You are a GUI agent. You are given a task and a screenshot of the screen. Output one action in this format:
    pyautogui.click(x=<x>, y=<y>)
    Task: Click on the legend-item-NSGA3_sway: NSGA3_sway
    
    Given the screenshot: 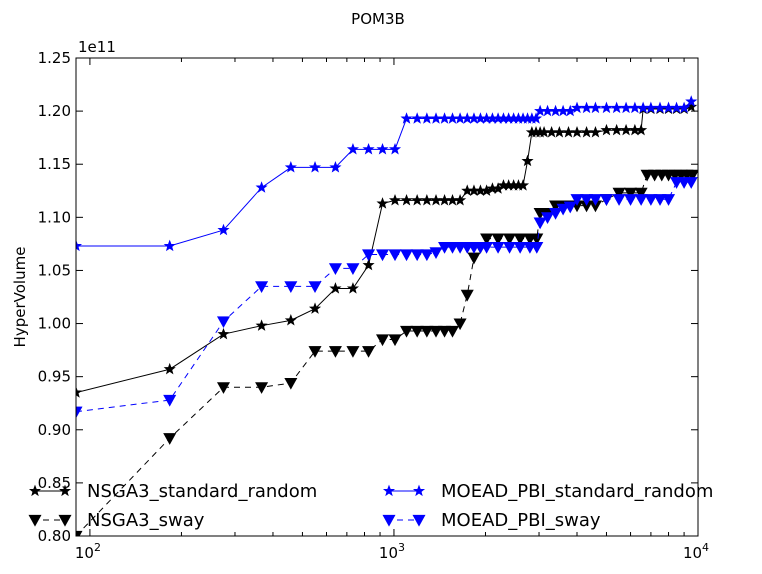 What is the action you would take?
    pyautogui.click(x=116, y=520)
    